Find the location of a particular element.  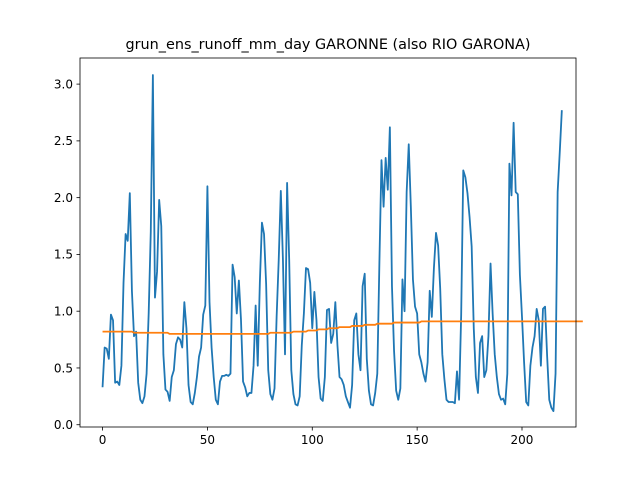

x-axis: 0 50 100 150 200 is located at coordinates (316, 437).